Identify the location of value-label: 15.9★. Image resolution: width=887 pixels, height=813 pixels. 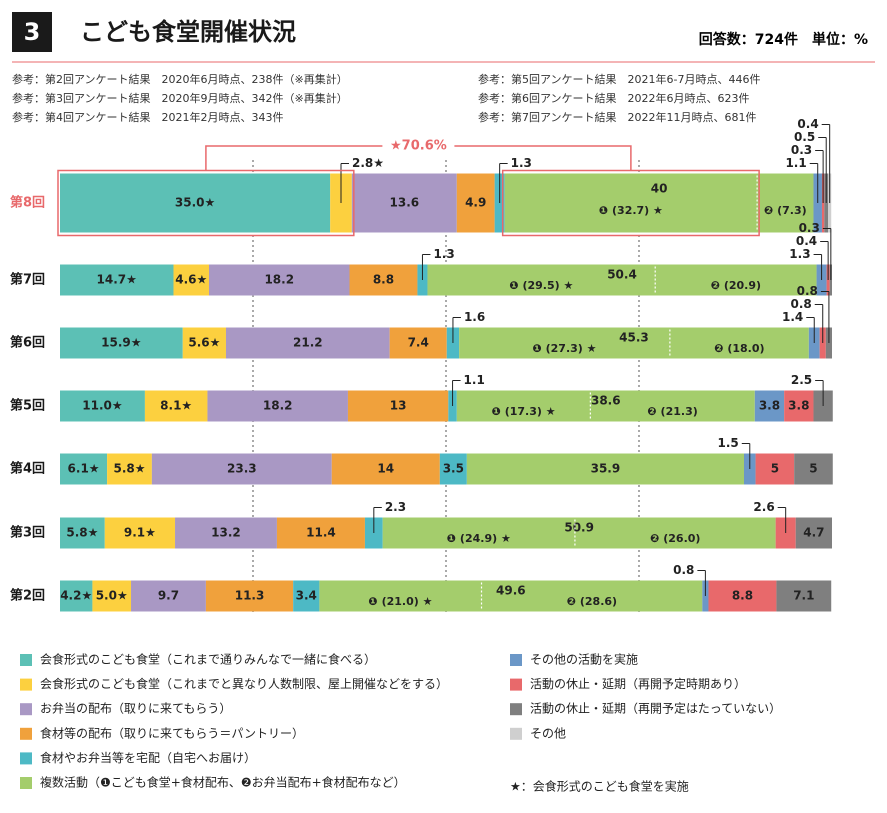
(121, 343).